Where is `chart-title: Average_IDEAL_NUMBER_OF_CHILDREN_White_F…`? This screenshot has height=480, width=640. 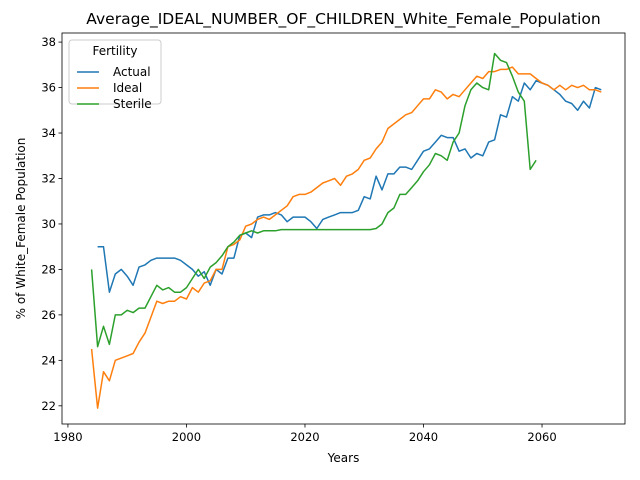
chart-title: Average_IDEAL_NUMBER_OF_CHILDREN_White_F… is located at coordinates (343, 19).